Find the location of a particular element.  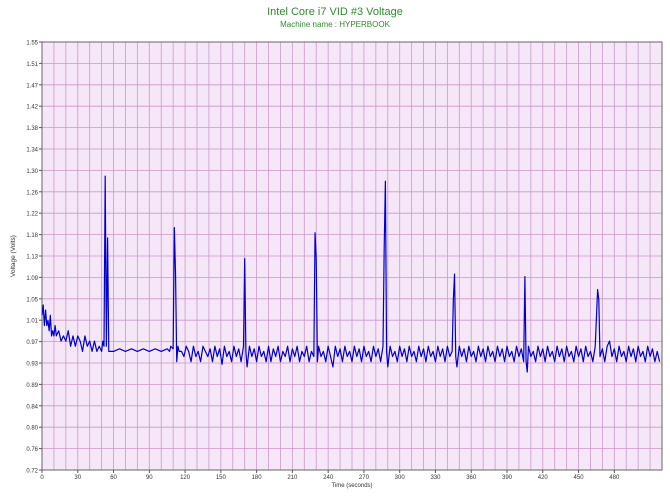

y-tick-label: 1.30 is located at coordinates (32, 172).